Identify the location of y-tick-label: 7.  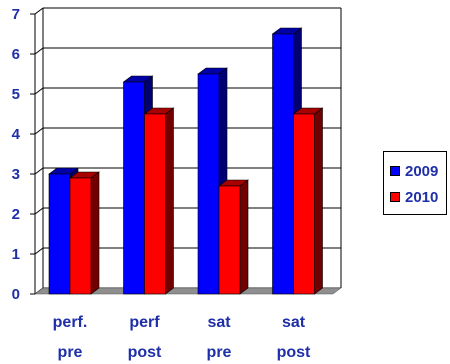
(16, 14).